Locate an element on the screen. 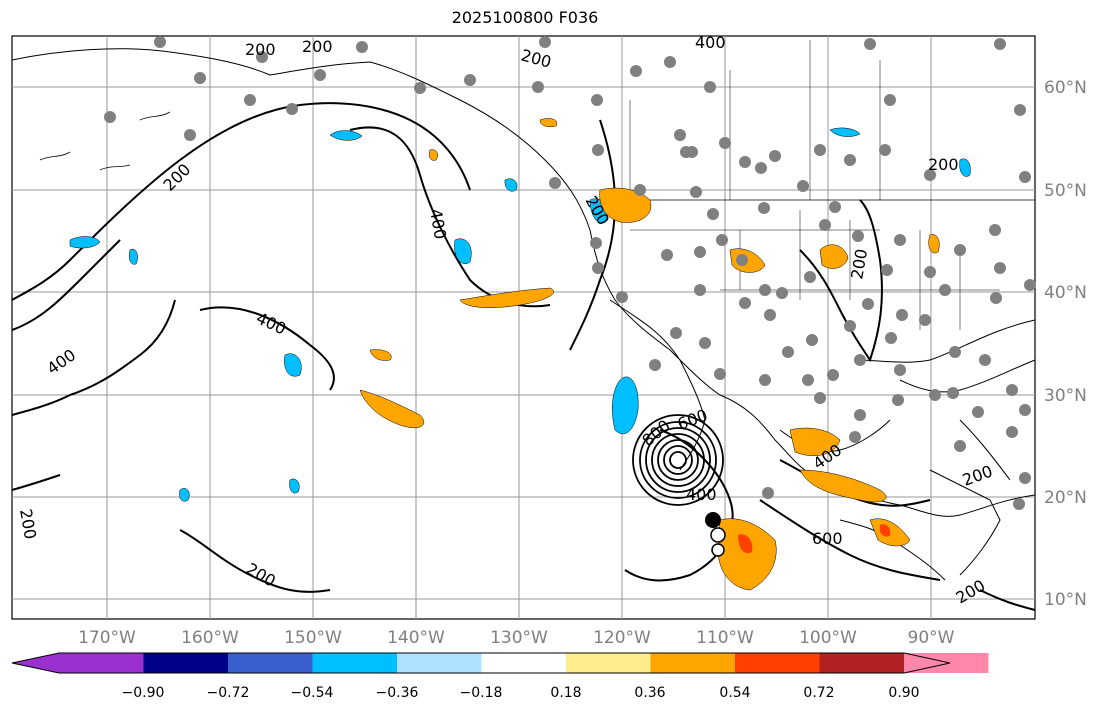 The image size is (1105, 712). lon-label: 140°W is located at coordinates (416, 638).